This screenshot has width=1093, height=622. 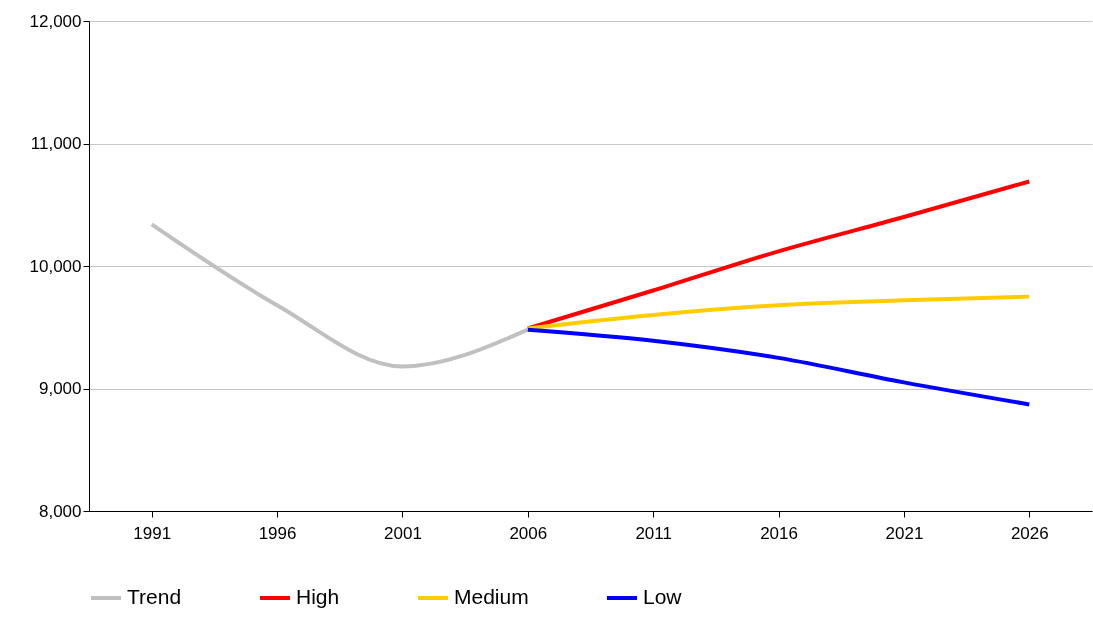 What do you see at coordinates (528, 533) in the screenshot?
I see `x-tick-label: 2006` at bounding box center [528, 533].